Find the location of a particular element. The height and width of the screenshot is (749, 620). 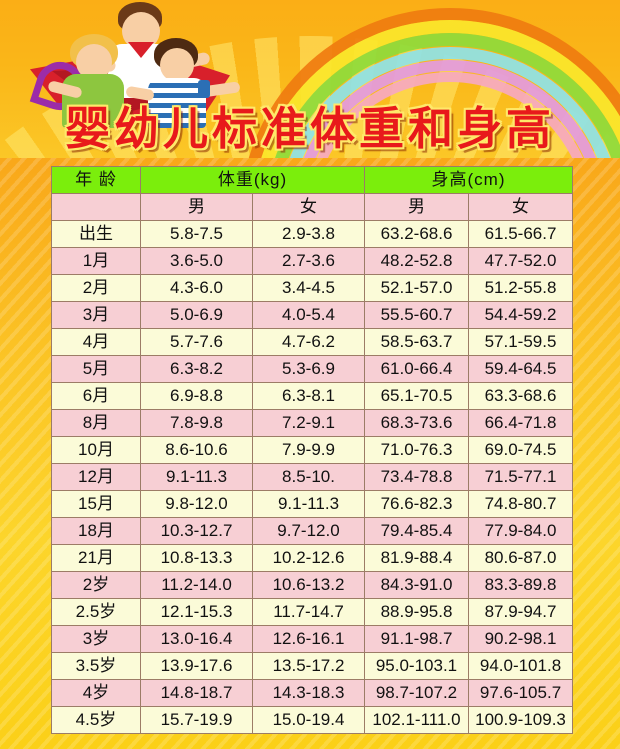

subheader-height-male: 男 is located at coordinates (416, 207).